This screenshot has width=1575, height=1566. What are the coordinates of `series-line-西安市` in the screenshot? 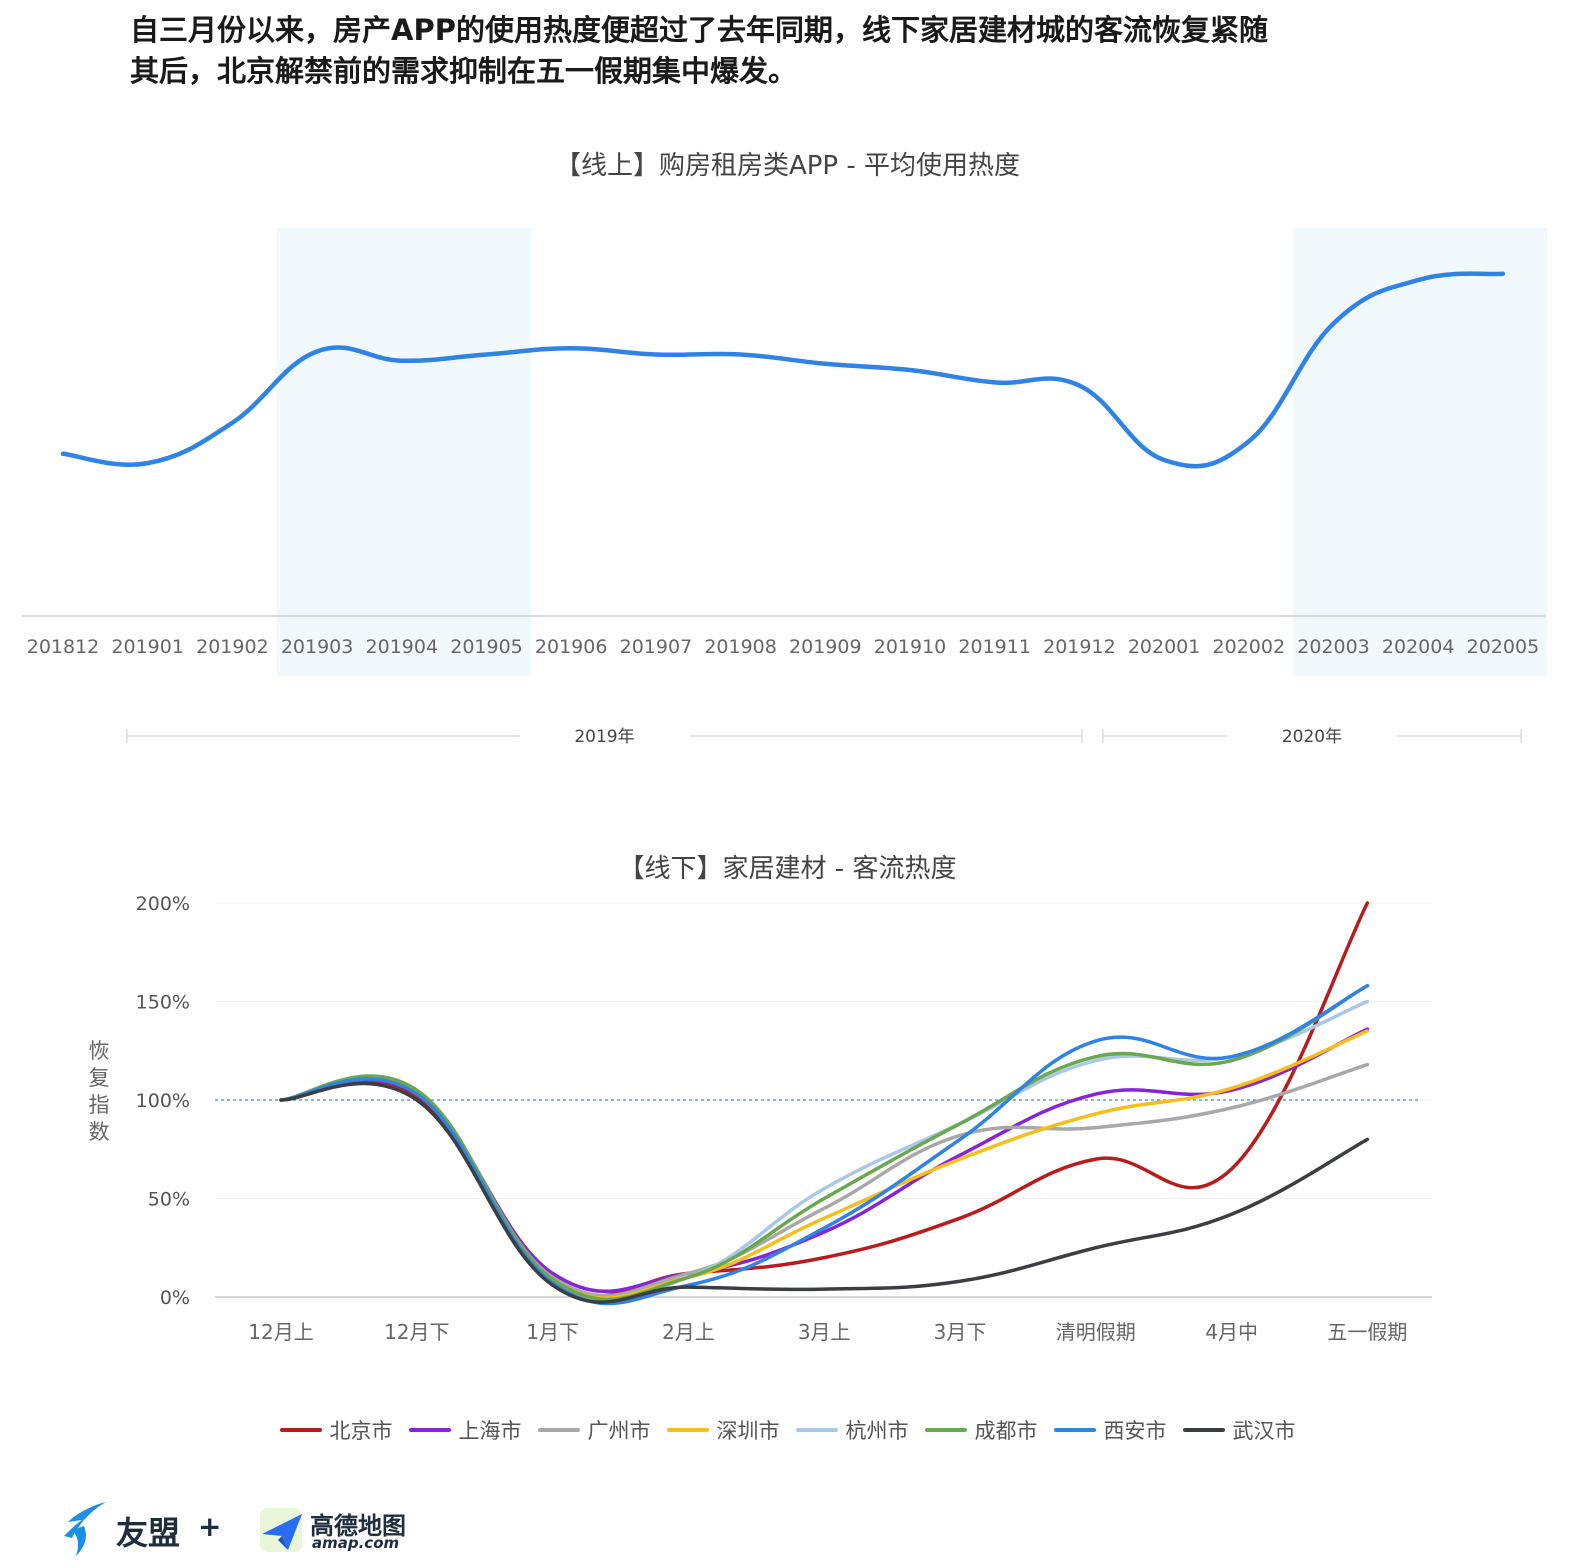 It's located at (824, 1144).